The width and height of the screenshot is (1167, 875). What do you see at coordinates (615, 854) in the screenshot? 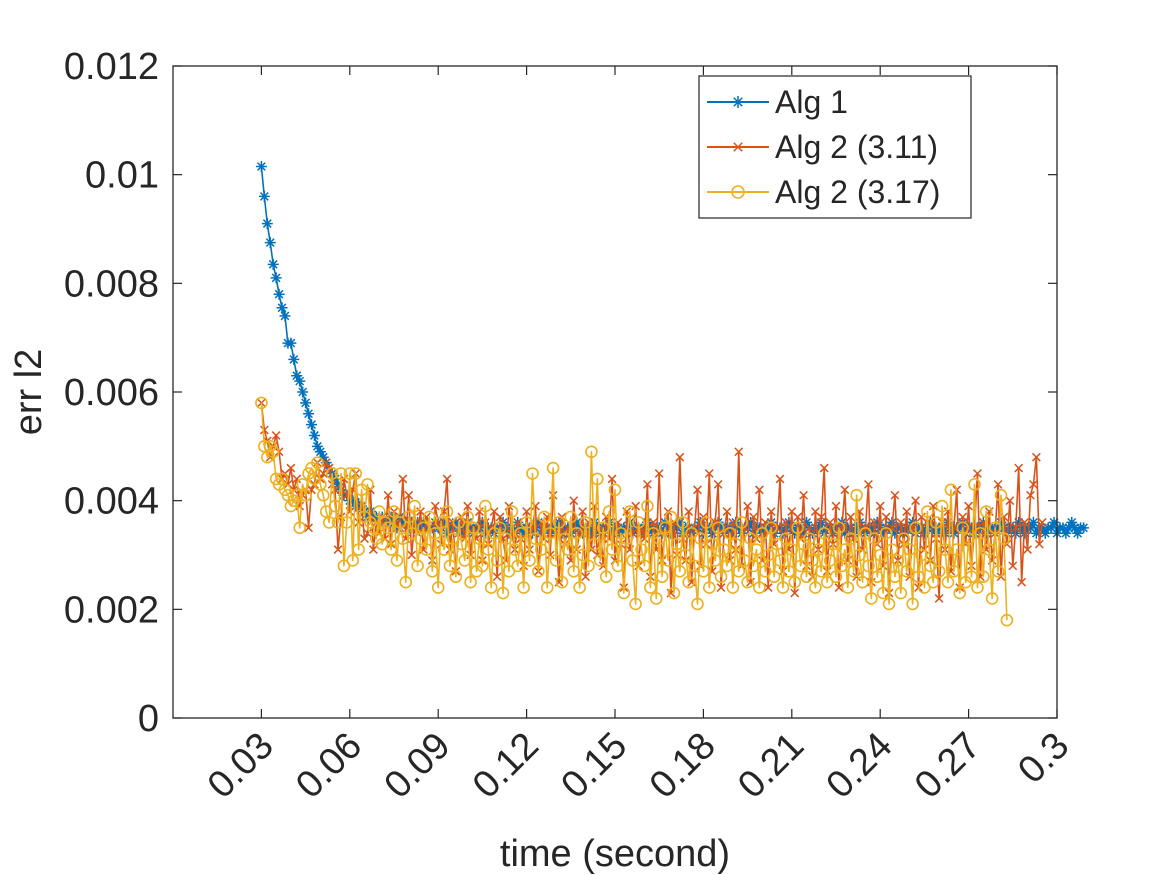
I see `x-axis-label: time (second)` at bounding box center [615, 854].